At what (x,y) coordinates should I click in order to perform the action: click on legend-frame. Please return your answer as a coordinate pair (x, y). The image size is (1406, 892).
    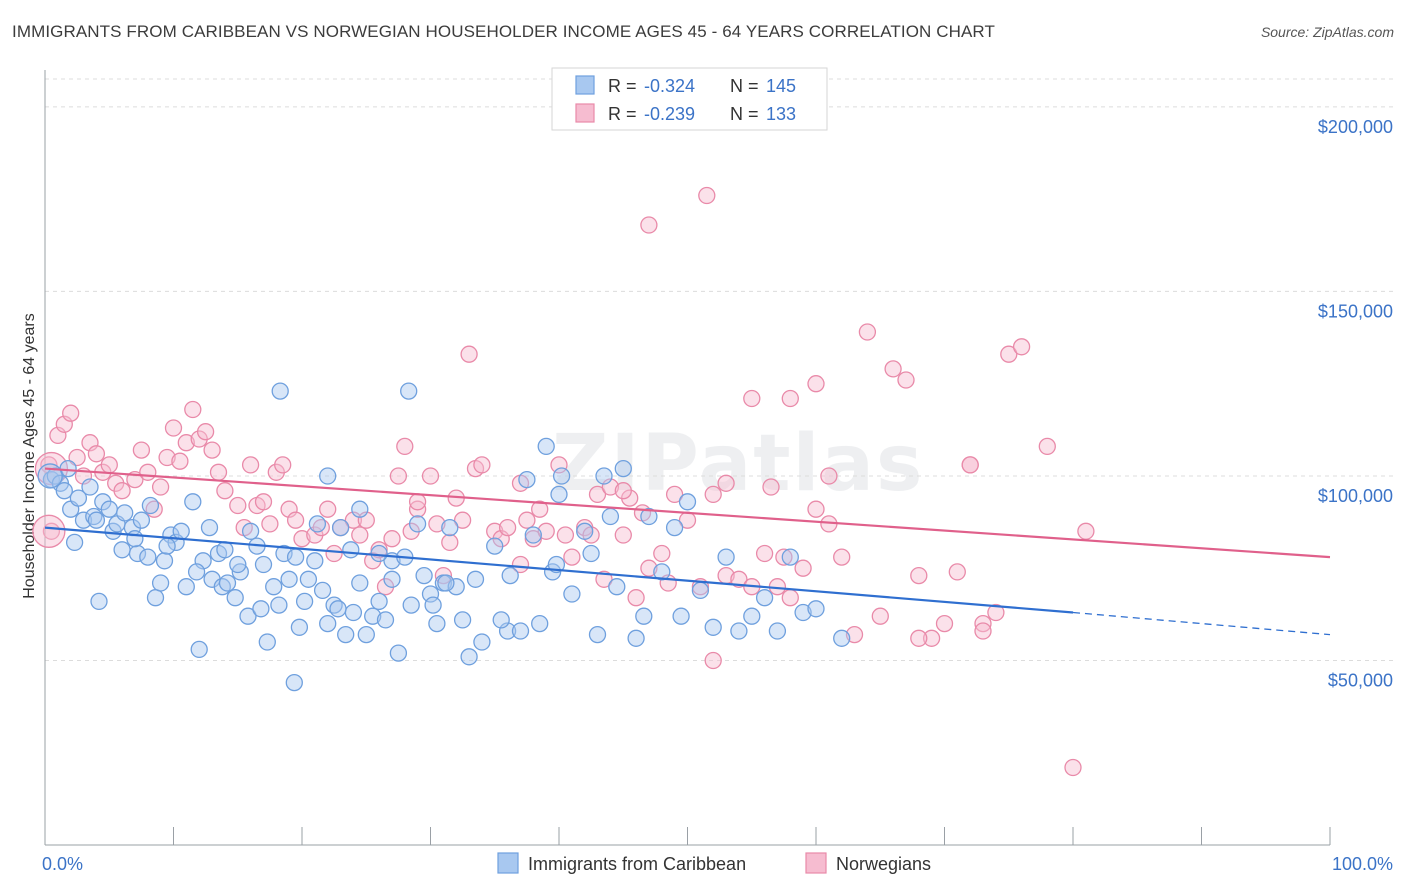
    Looking at the image, I should click on (689, 99).